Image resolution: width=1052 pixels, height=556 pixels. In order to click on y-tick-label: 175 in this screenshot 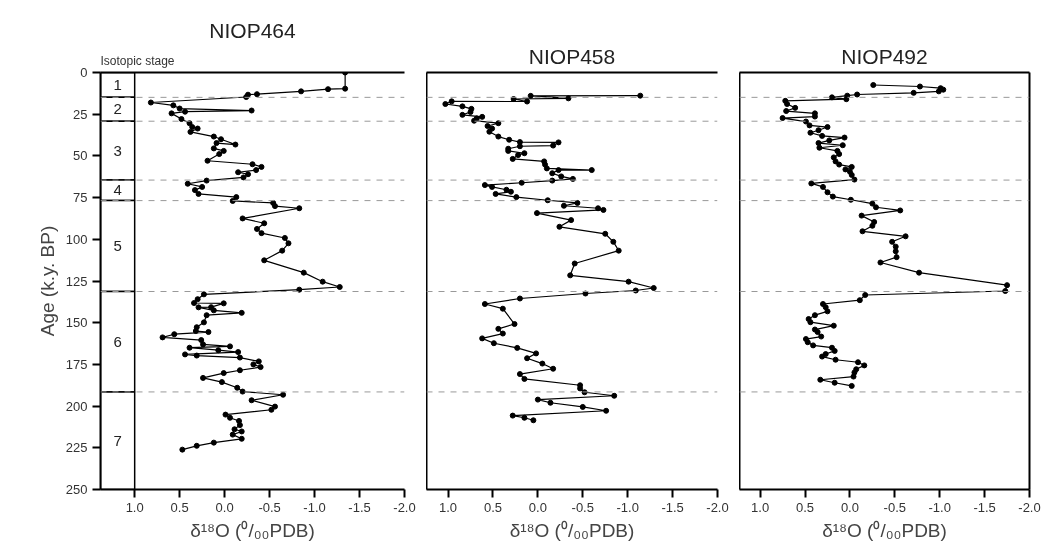, I will do `click(76, 364)`.